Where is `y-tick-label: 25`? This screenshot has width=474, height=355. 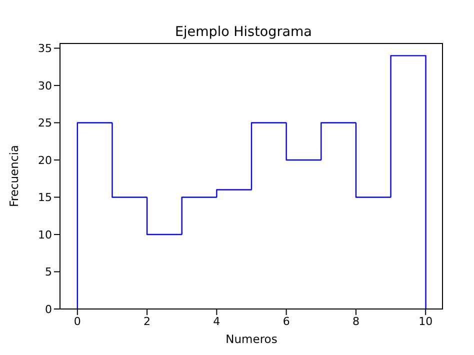
y-tick-label: 25 is located at coordinates (45, 123).